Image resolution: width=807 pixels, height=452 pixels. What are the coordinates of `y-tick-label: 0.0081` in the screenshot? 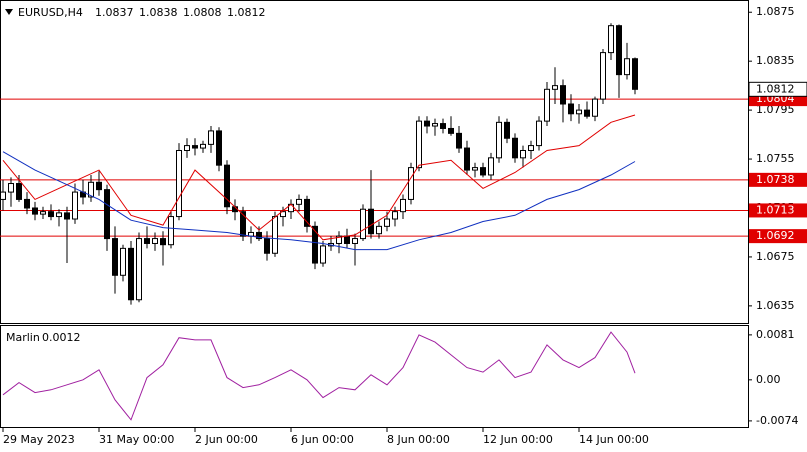 It's located at (775, 334).